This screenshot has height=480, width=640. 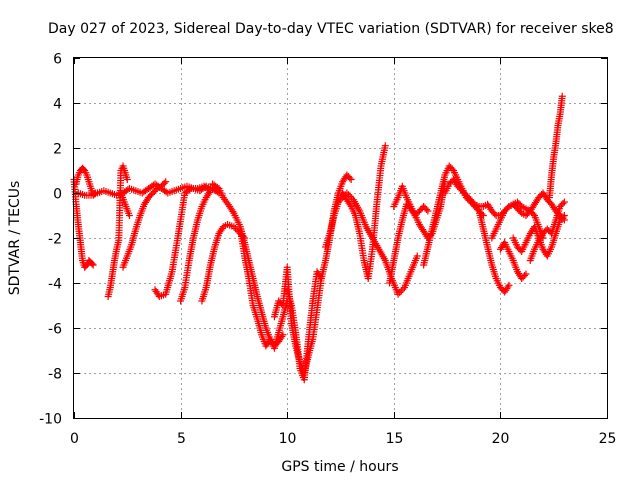 What do you see at coordinates (50, 420) in the screenshot?
I see `y-tick-label: -10` at bounding box center [50, 420].